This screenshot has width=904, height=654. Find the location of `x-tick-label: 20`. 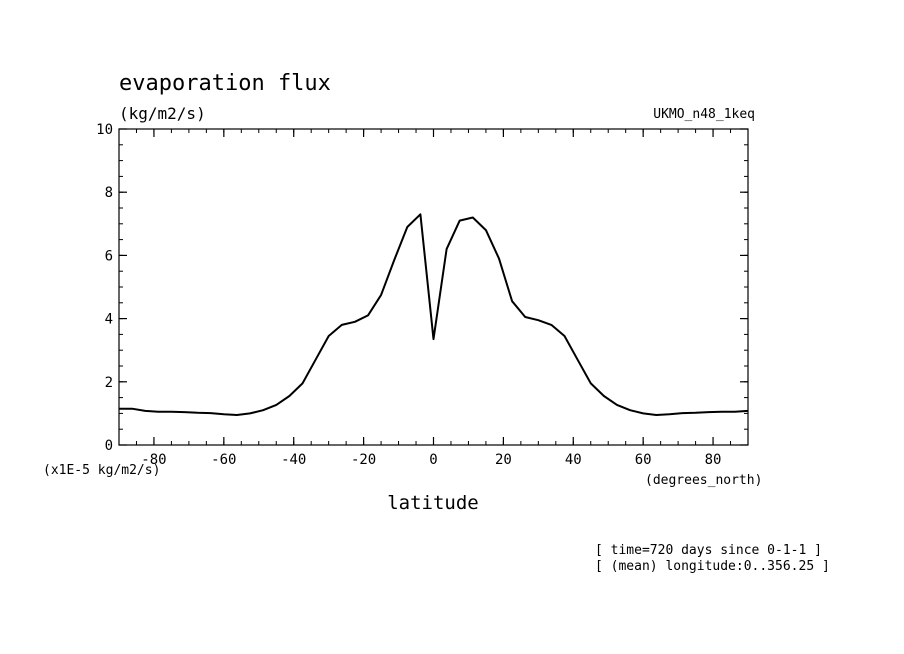

x-tick-label: 20 is located at coordinates (503, 460).